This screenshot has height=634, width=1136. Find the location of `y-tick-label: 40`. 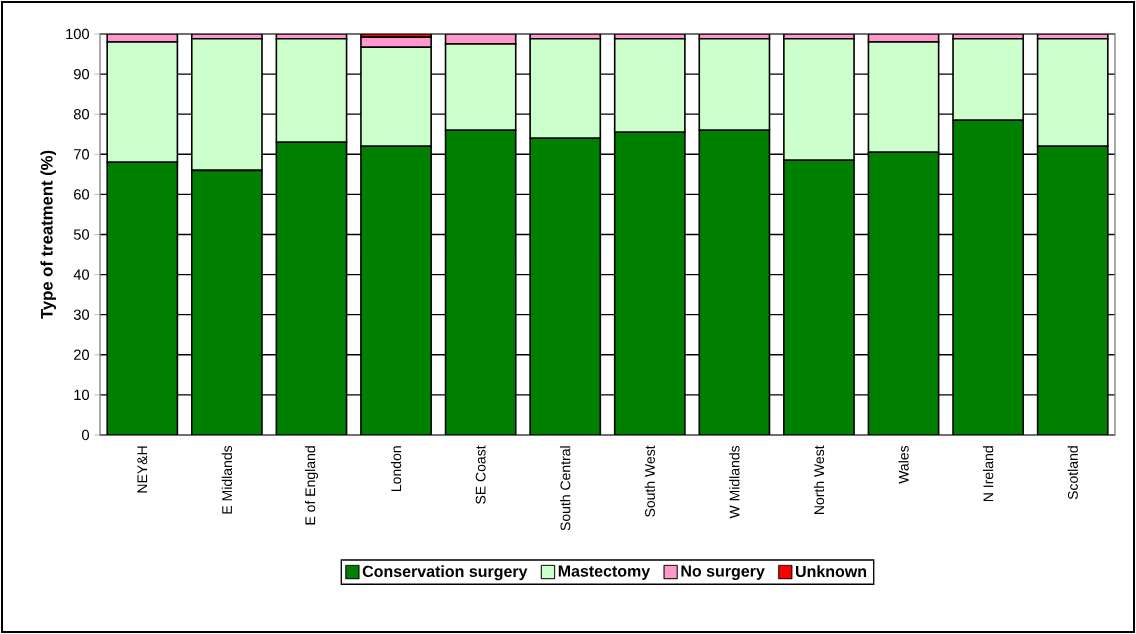

y-tick-label: 40 is located at coordinates (81, 274).